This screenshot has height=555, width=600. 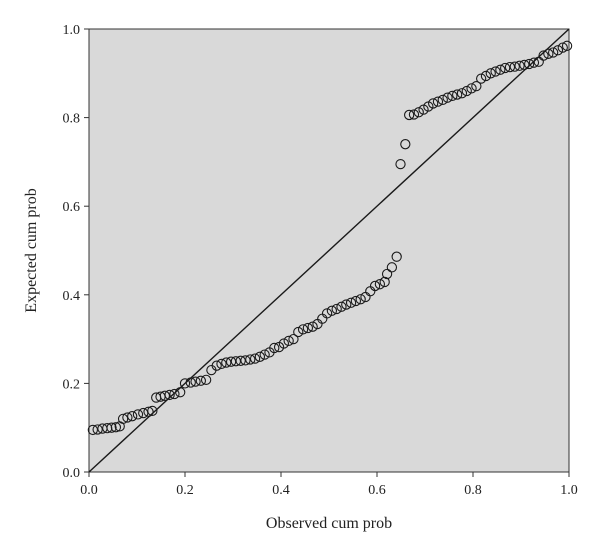 What do you see at coordinates (473, 490) in the screenshot?
I see `x-tick-label: 0.8` at bounding box center [473, 490].